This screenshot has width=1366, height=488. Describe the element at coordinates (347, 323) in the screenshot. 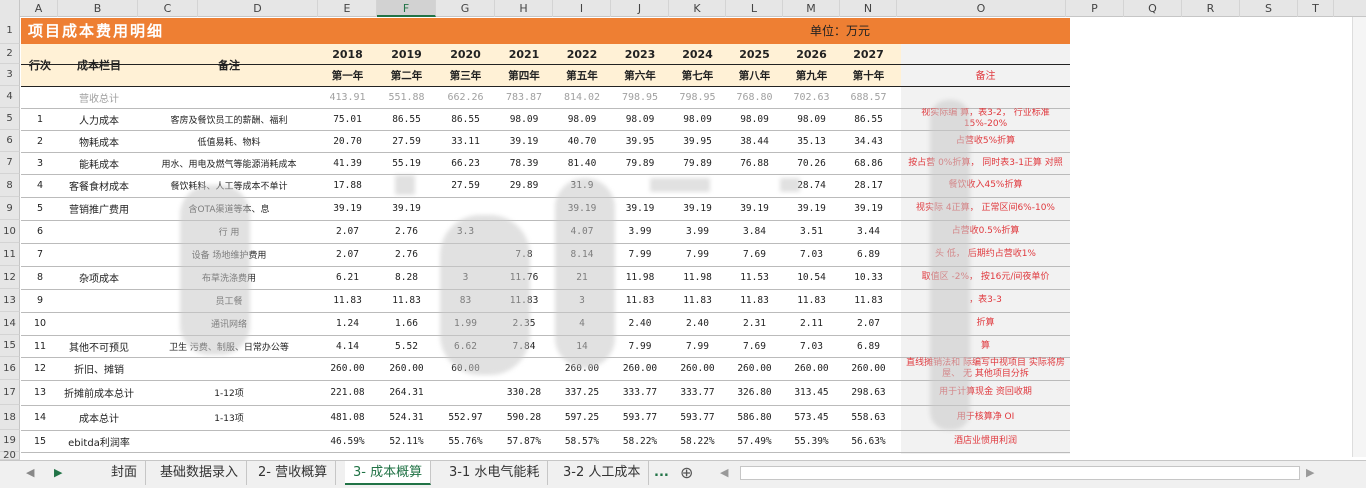

I see `value-cell: 1.24` at that location.